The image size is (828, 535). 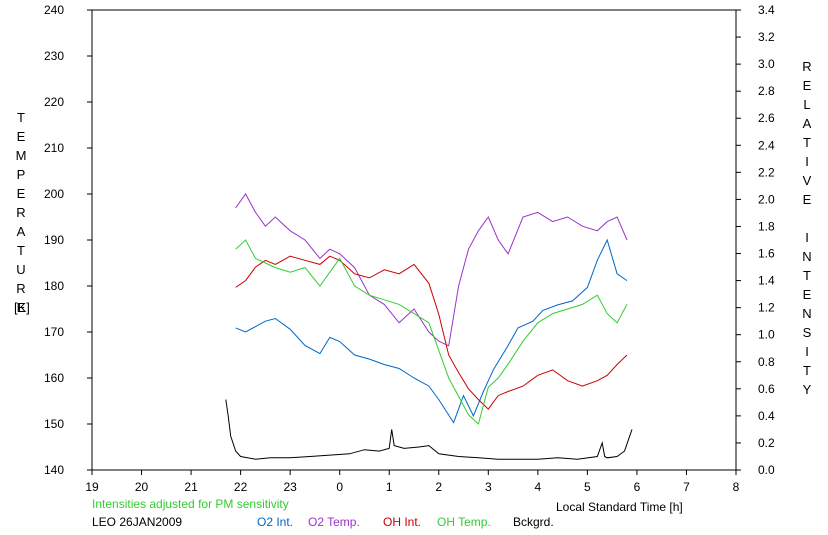 What do you see at coordinates (587, 487) in the screenshot?
I see `x-tick-label: 5` at bounding box center [587, 487].